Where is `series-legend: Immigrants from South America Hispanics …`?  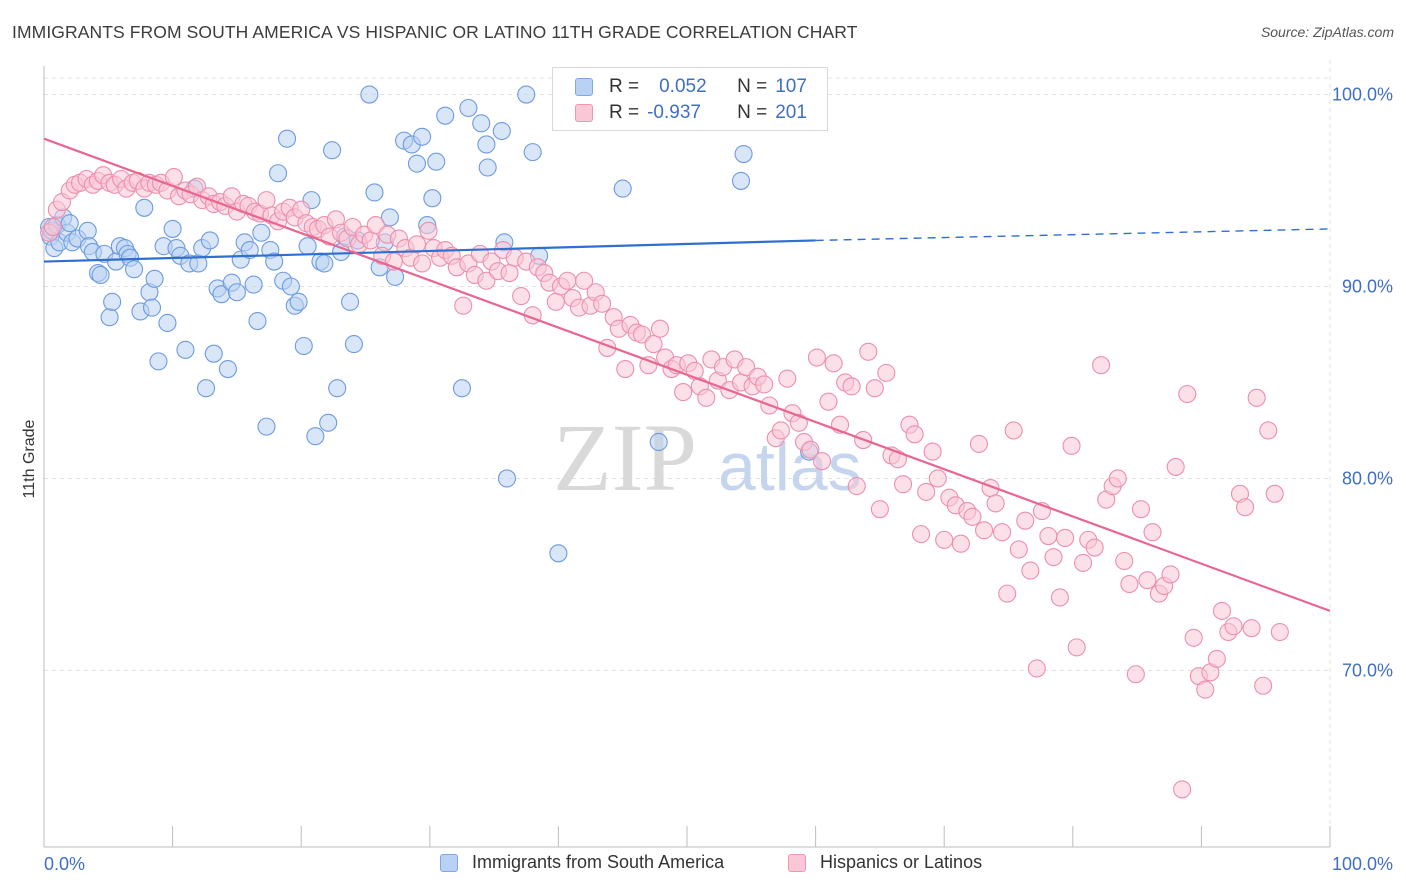
series-legend: Immigrants from South America Hispanics … is located at coordinates (703, 864).